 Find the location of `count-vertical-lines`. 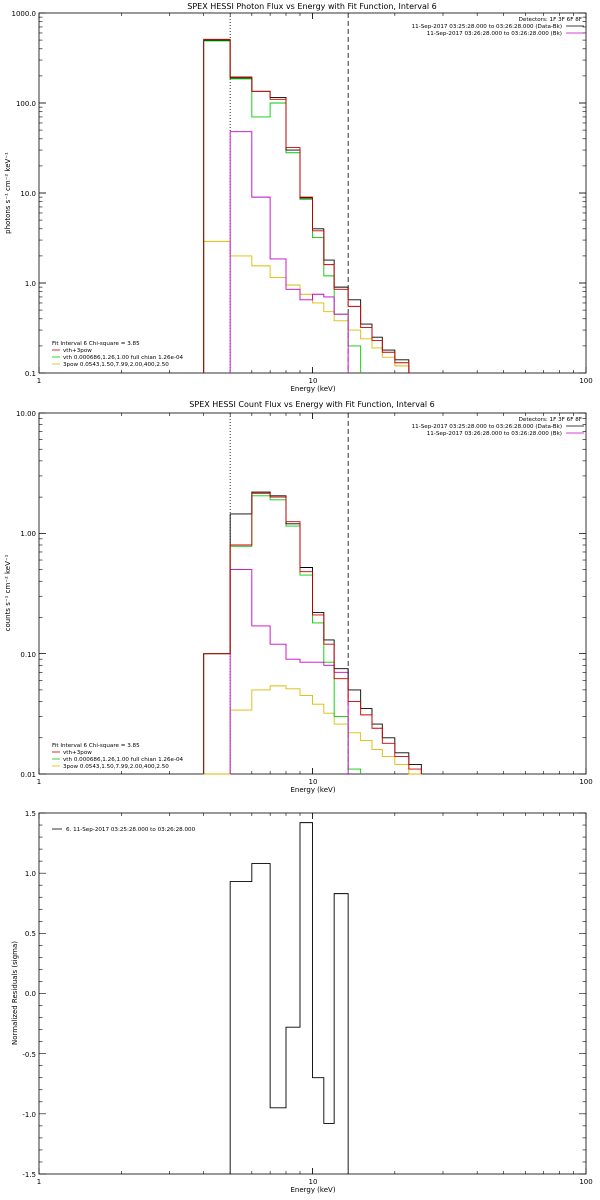

count-vertical-lines is located at coordinates (289, 593).